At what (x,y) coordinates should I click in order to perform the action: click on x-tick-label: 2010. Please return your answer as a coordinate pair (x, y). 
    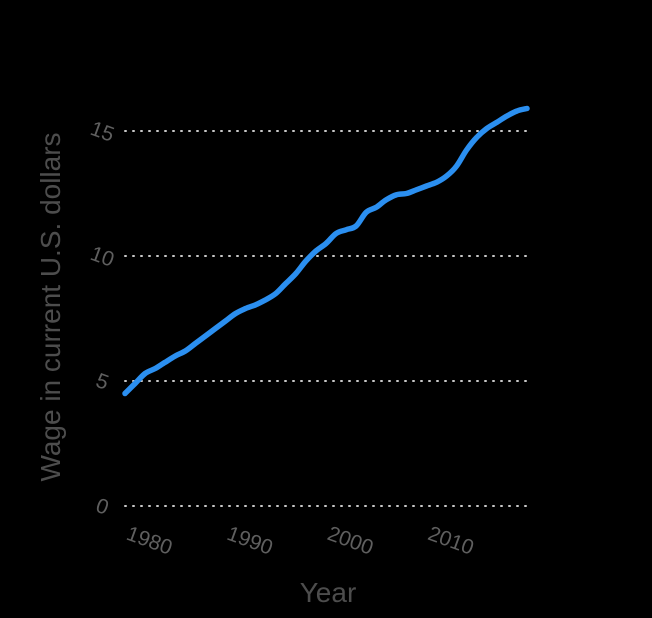
    Looking at the image, I should click on (451, 541).